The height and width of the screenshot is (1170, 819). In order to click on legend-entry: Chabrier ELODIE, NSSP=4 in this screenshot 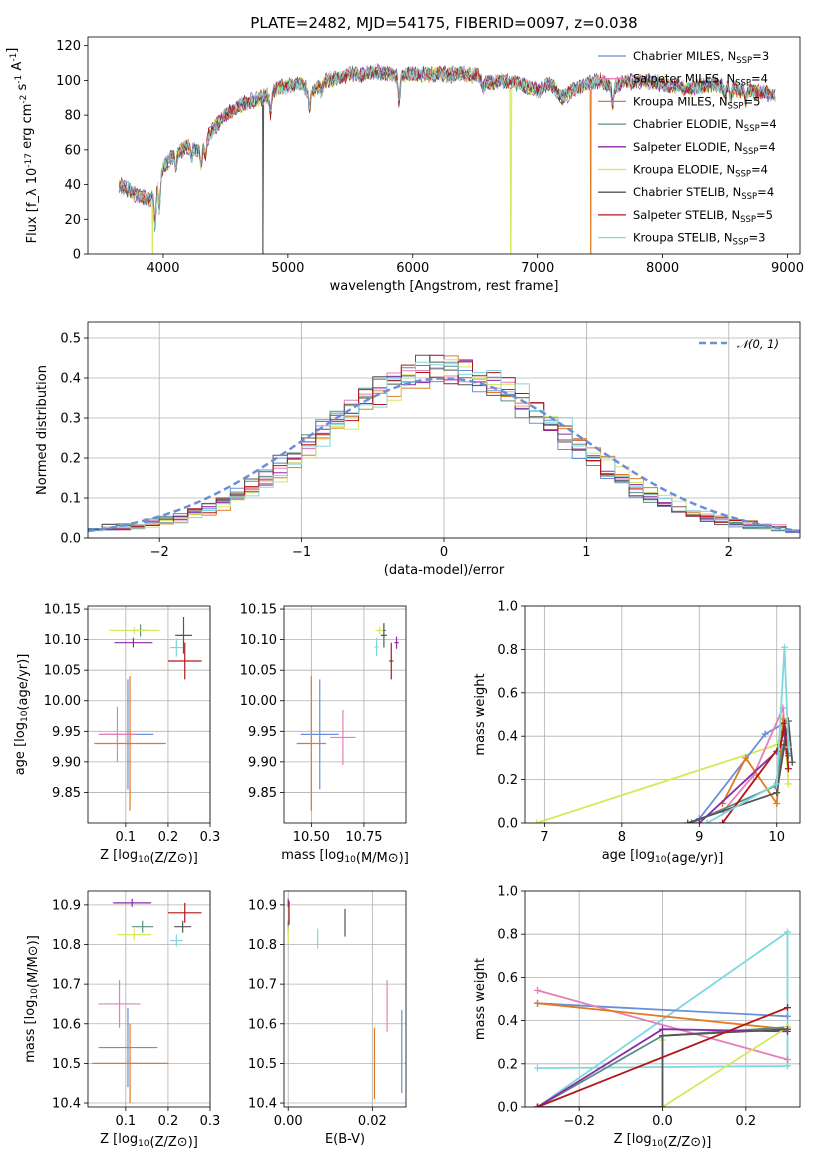, I will do `click(705, 125)`.